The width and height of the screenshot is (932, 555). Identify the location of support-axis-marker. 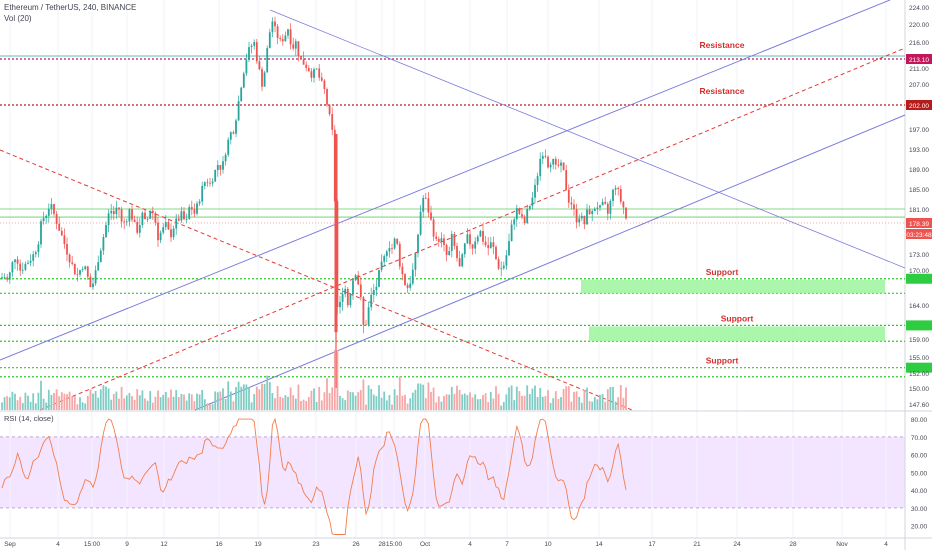
(919, 325).